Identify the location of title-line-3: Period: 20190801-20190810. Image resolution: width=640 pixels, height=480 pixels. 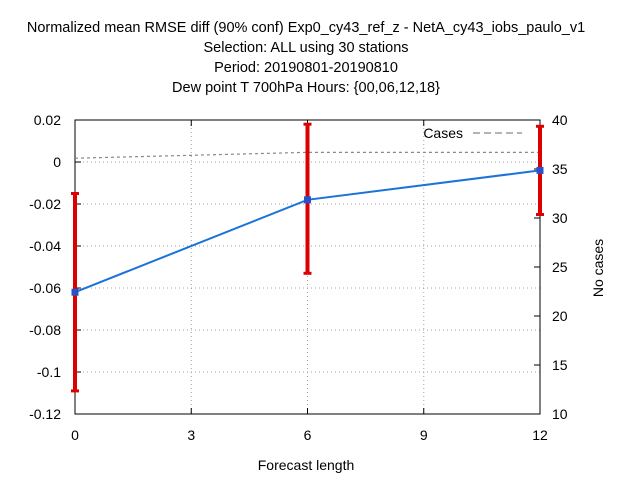
(306, 68).